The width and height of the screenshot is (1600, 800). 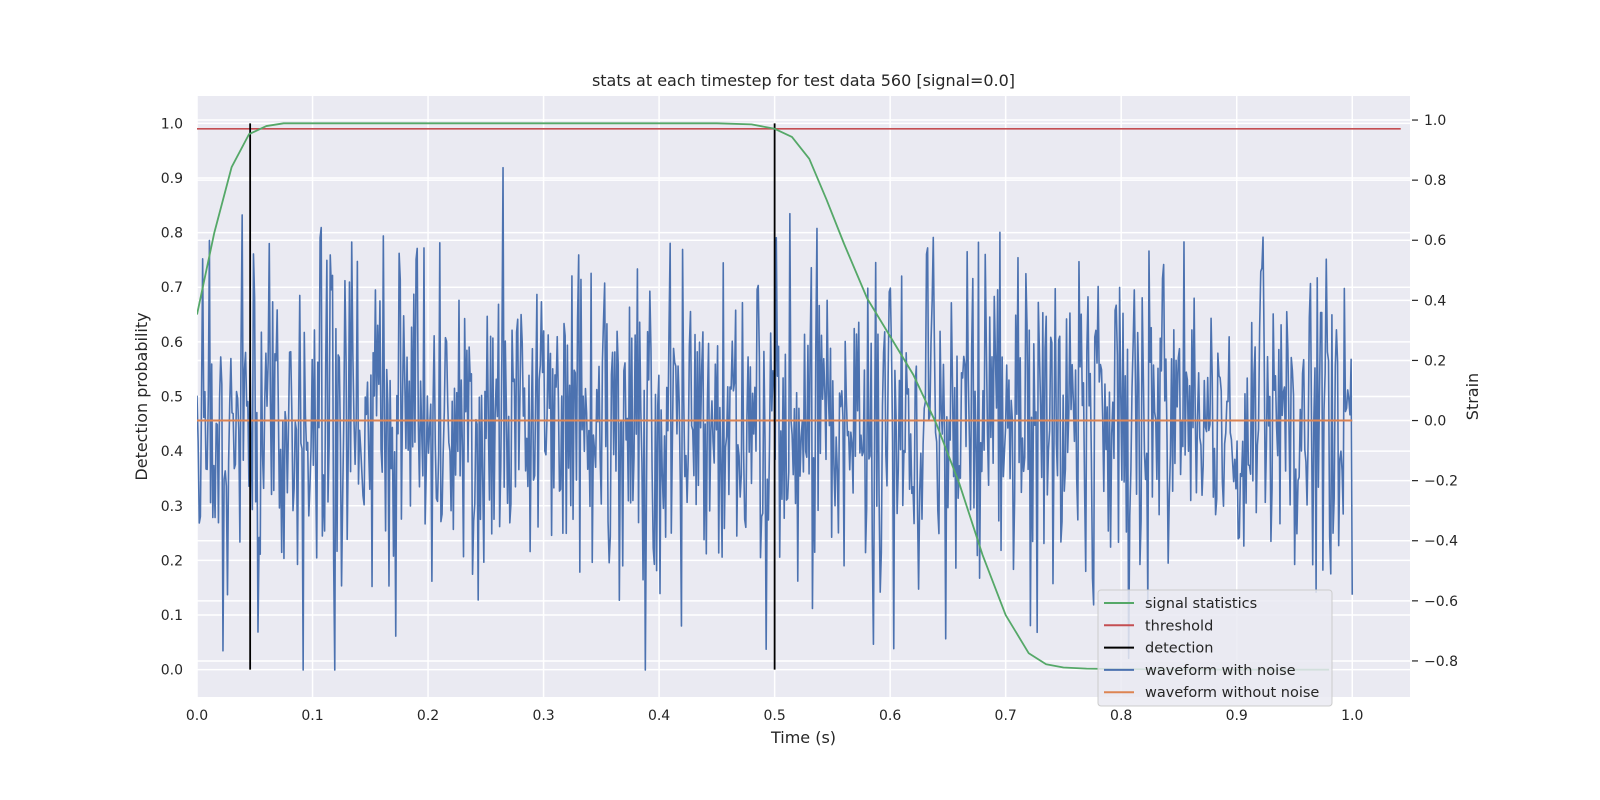 I want to click on y-right-tick-label: 0.6, so click(x=1435, y=241).